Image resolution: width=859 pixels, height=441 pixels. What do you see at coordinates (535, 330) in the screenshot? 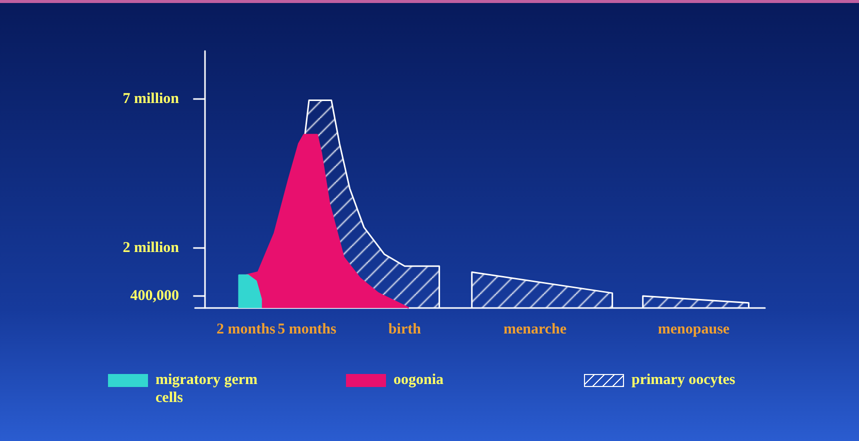
I see `x-tick-label: menarche` at bounding box center [535, 330].